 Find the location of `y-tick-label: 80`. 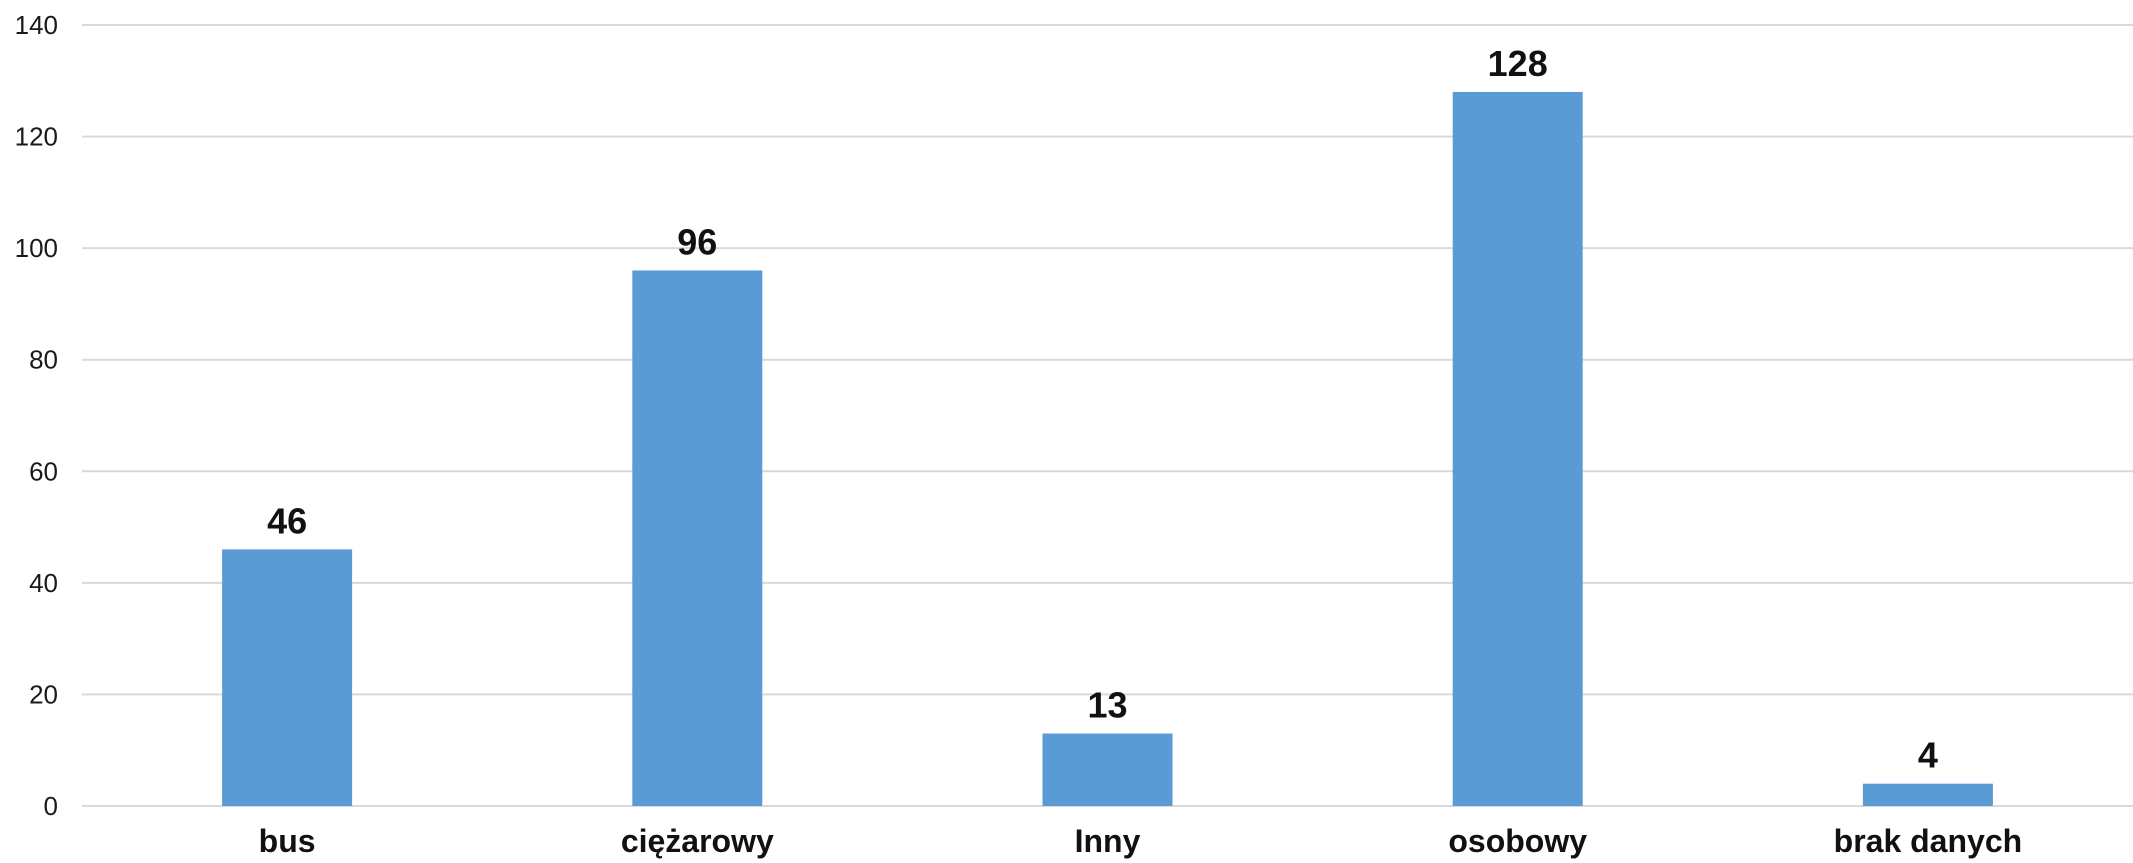

y-tick-label: 80 is located at coordinates (43, 360).